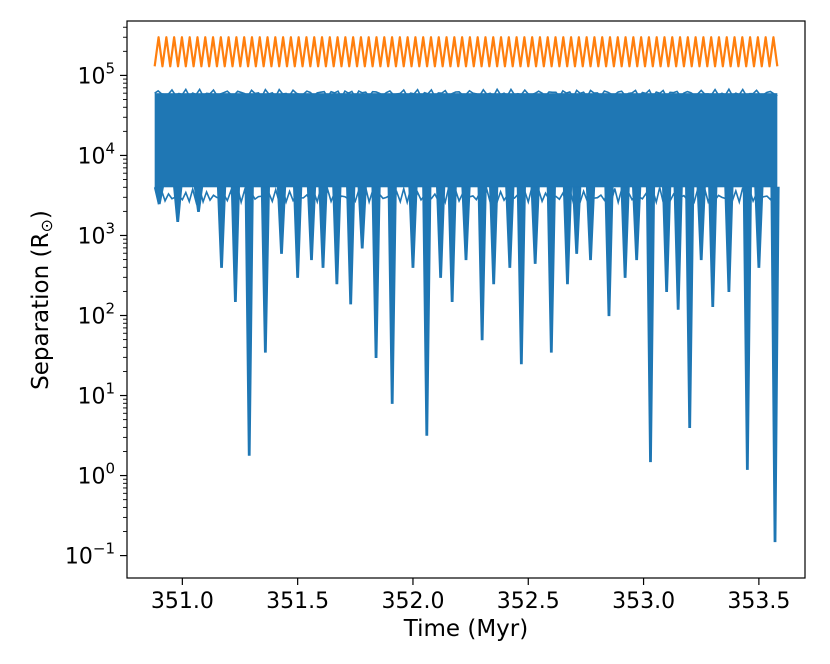 The height and width of the screenshot is (664, 830). Describe the element at coordinates (182, 601) in the screenshot. I see `x-tick-label: 351.0` at that location.